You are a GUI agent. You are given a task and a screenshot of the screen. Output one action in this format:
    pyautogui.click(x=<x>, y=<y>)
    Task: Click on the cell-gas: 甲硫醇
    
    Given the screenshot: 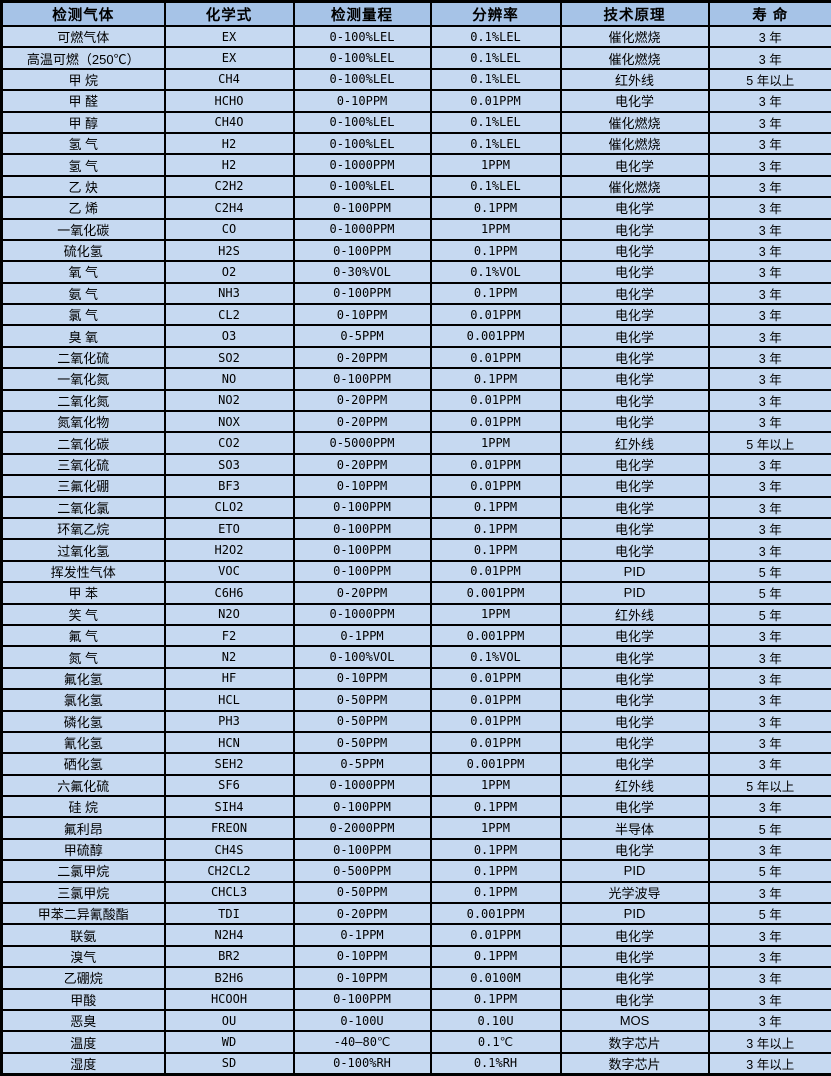 What is the action you would take?
    pyautogui.click(x=83, y=849)
    